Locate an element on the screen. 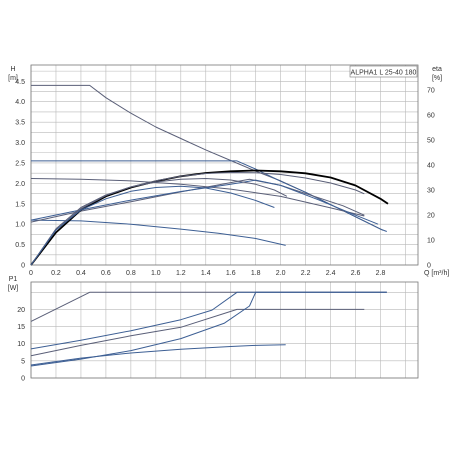 The width and height of the screenshot is (452, 457). x-tick-label: 2.8 is located at coordinates (381, 273).